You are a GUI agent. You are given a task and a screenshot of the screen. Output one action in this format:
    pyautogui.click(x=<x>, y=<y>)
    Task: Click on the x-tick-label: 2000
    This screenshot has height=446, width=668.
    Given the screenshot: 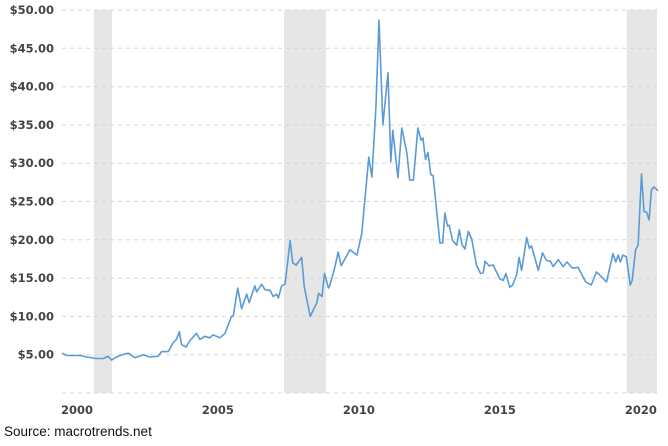 What is the action you would take?
    pyautogui.click(x=77, y=410)
    